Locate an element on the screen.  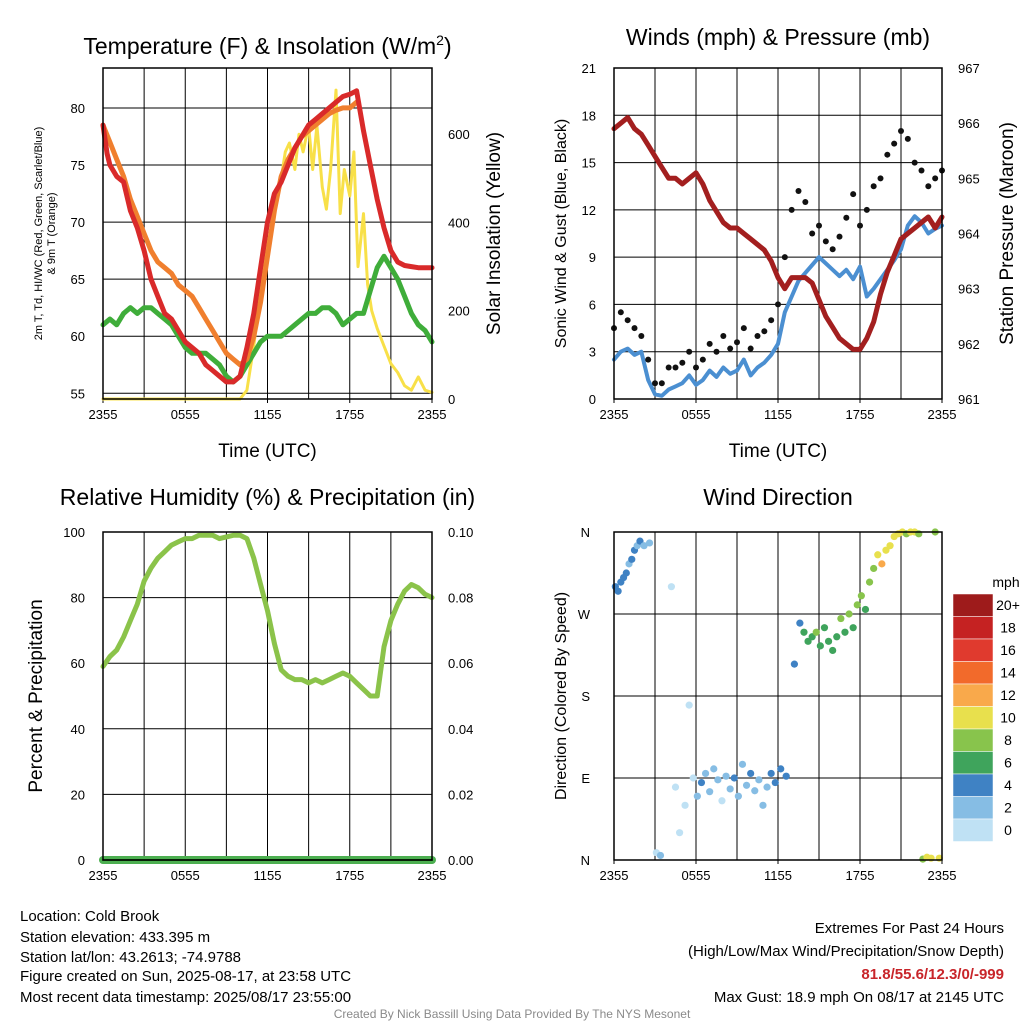
plot-border is located at coordinates (778, 233).